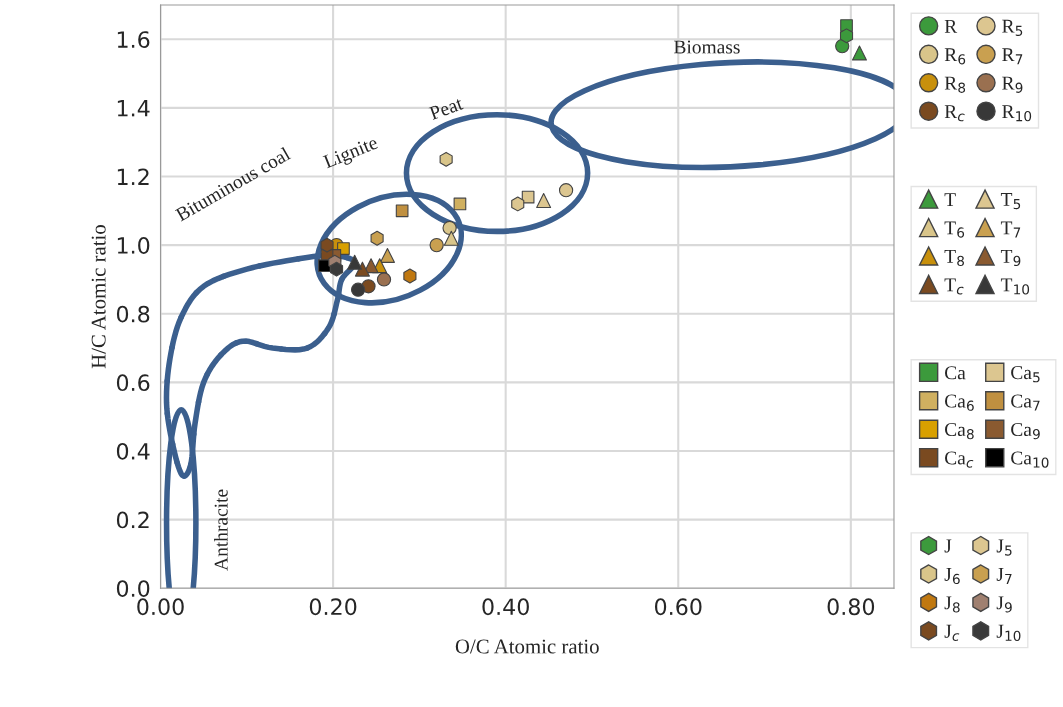  I want to click on annotation: Lignite, so click(351, 154).